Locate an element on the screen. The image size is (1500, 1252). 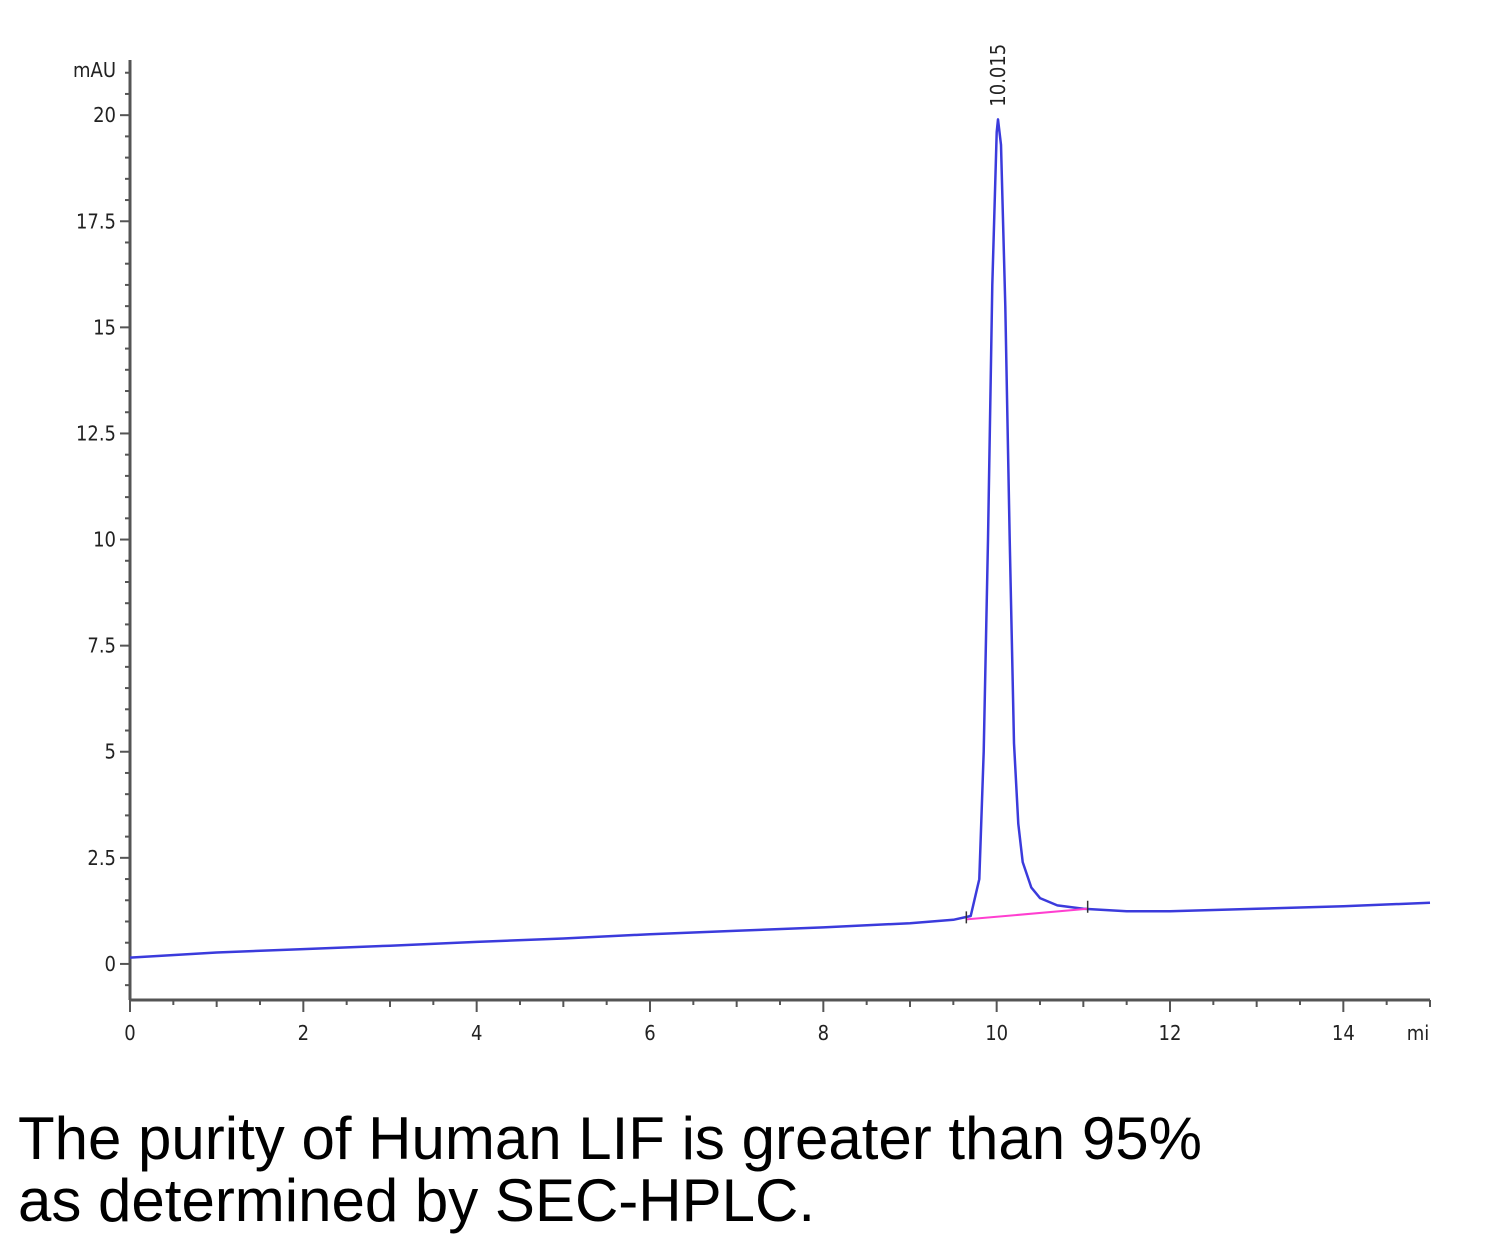
x-tick-label: 8 is located at coordinates (823, 1033).